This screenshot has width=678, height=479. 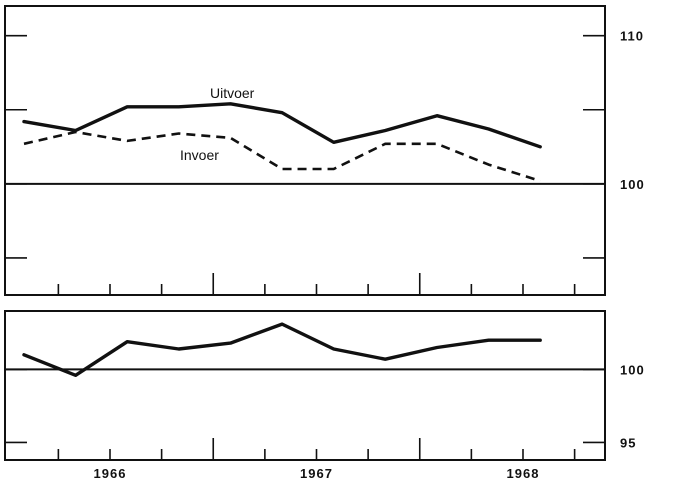 I want to click on x-axis-year-labels: 1966 1967 1968, so click(x=317, y=472).